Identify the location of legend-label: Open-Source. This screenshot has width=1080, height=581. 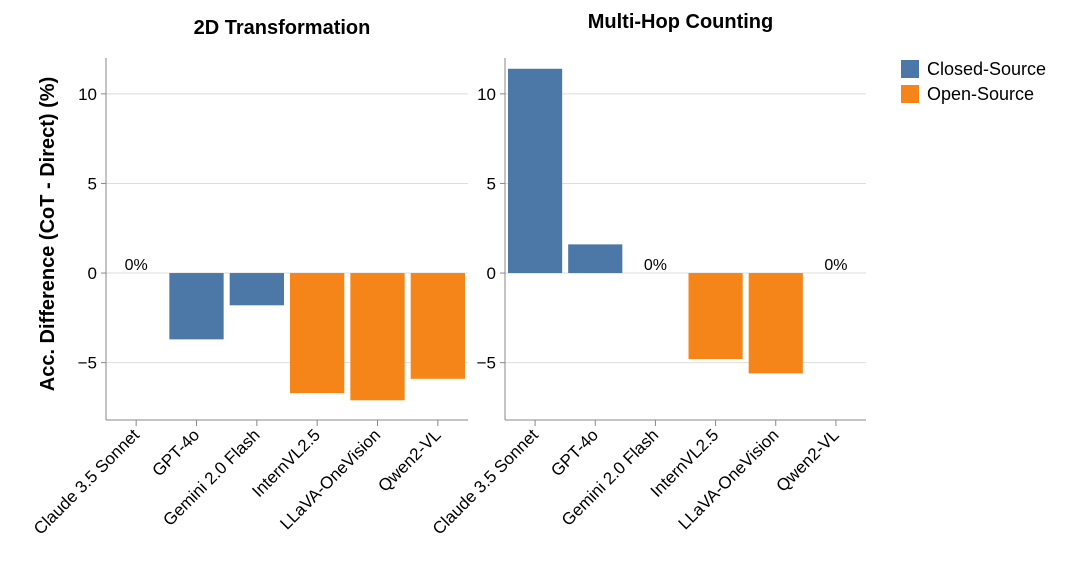
(980, 94).